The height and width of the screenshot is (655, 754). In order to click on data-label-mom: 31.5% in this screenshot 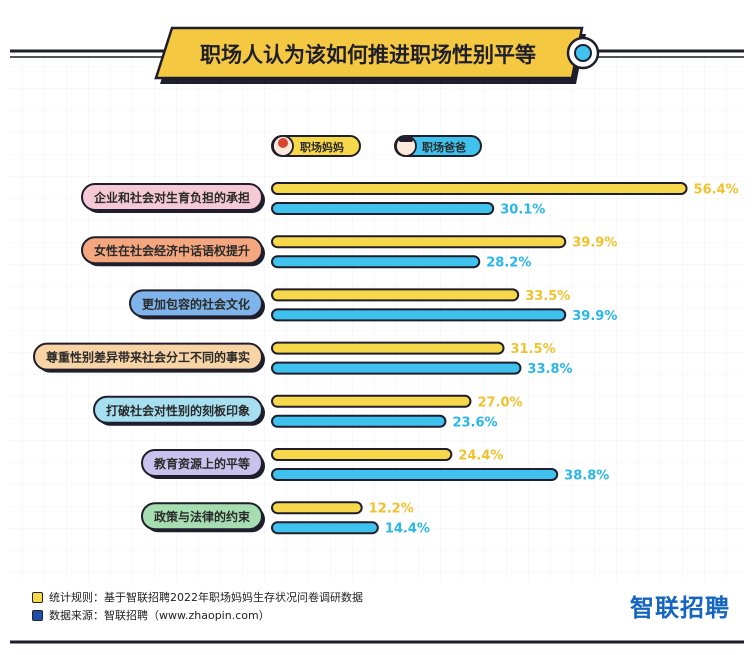, I will do `click(533, 349)`.